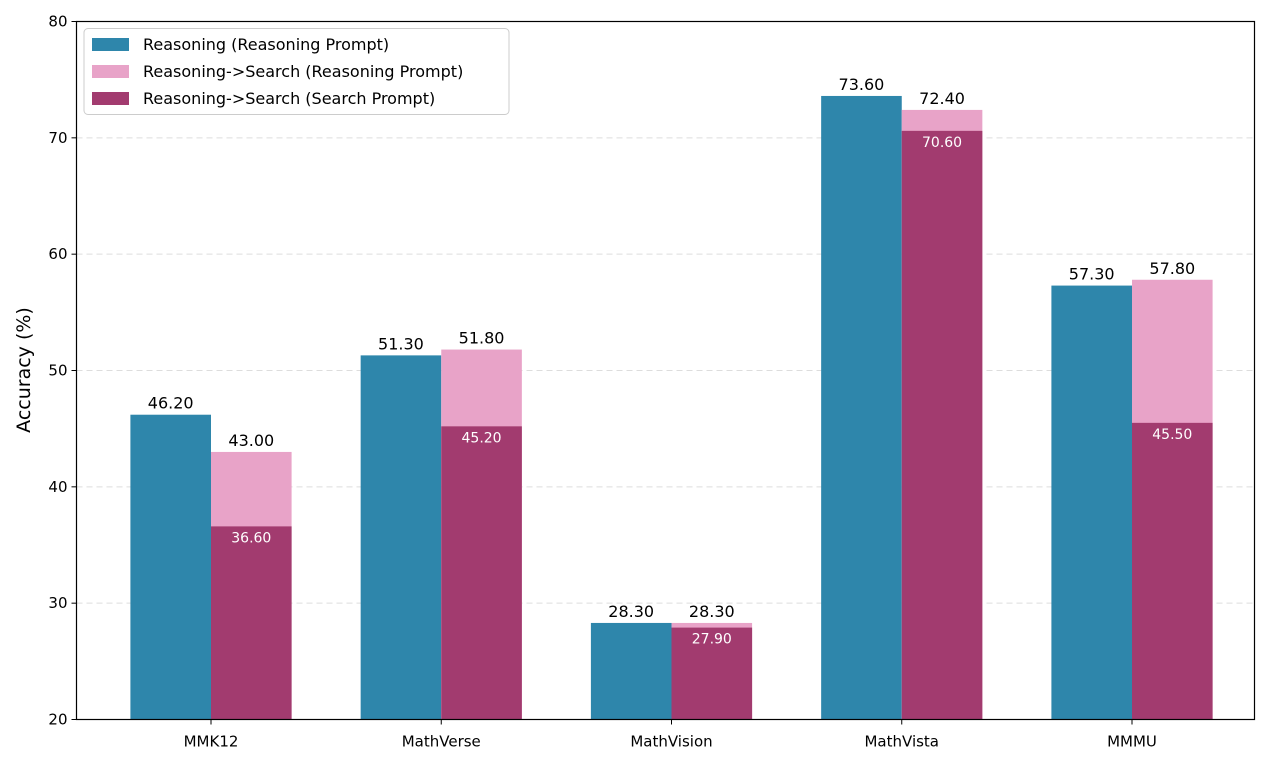  What do you see at coordinates (1172, 268) in the screenshot?
I see `value-label: 57.80` at bounding box center [1172, 268].